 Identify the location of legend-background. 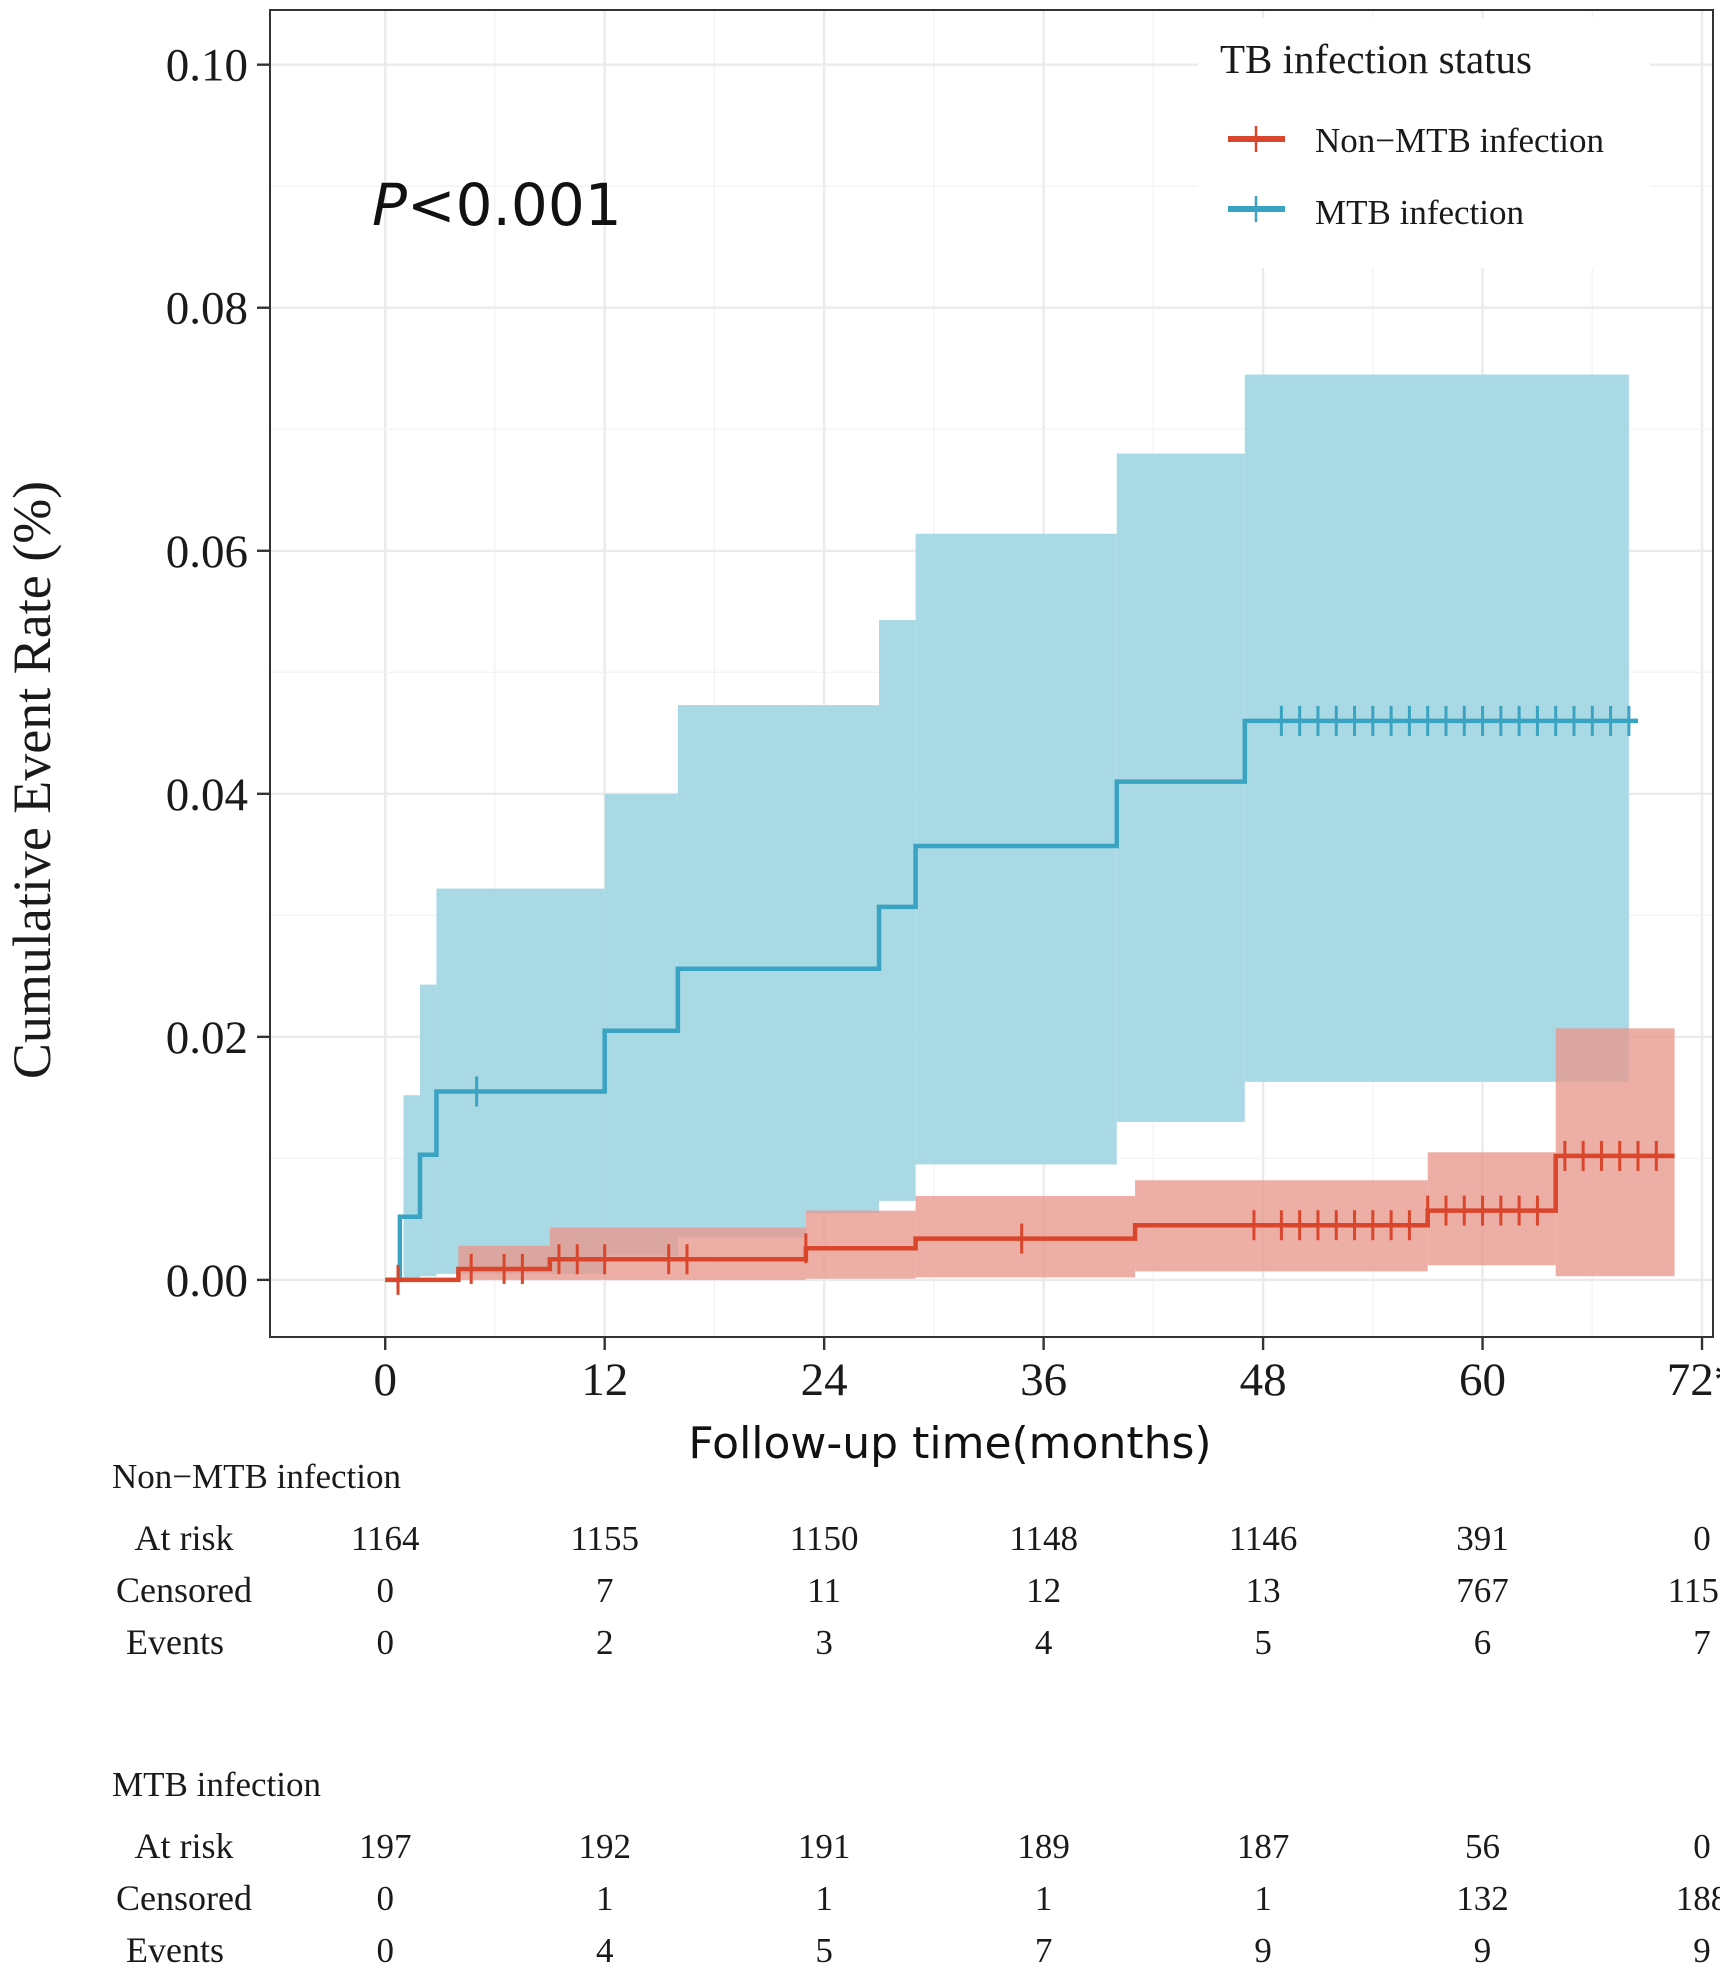
(1424, 143).